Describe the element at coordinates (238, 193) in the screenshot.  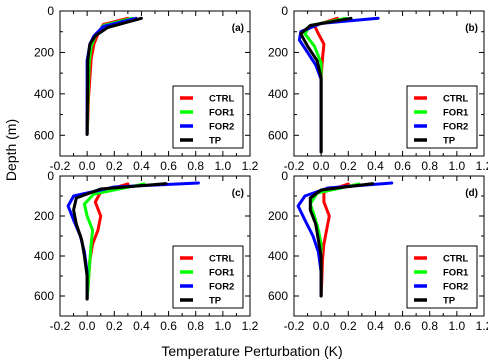
I see `panel-label: (c)` at that location.